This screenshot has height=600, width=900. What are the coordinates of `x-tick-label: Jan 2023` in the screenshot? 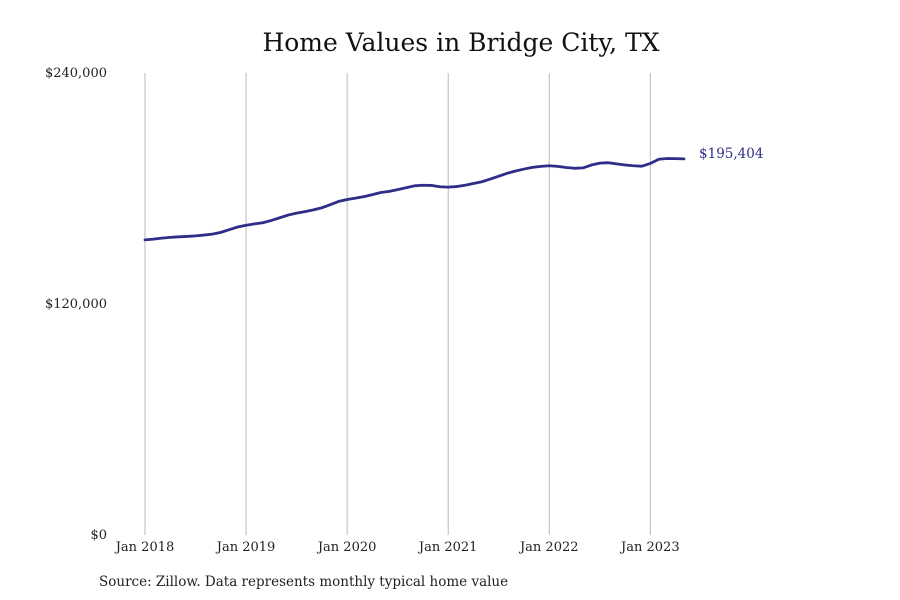 It's located at (649, 547).